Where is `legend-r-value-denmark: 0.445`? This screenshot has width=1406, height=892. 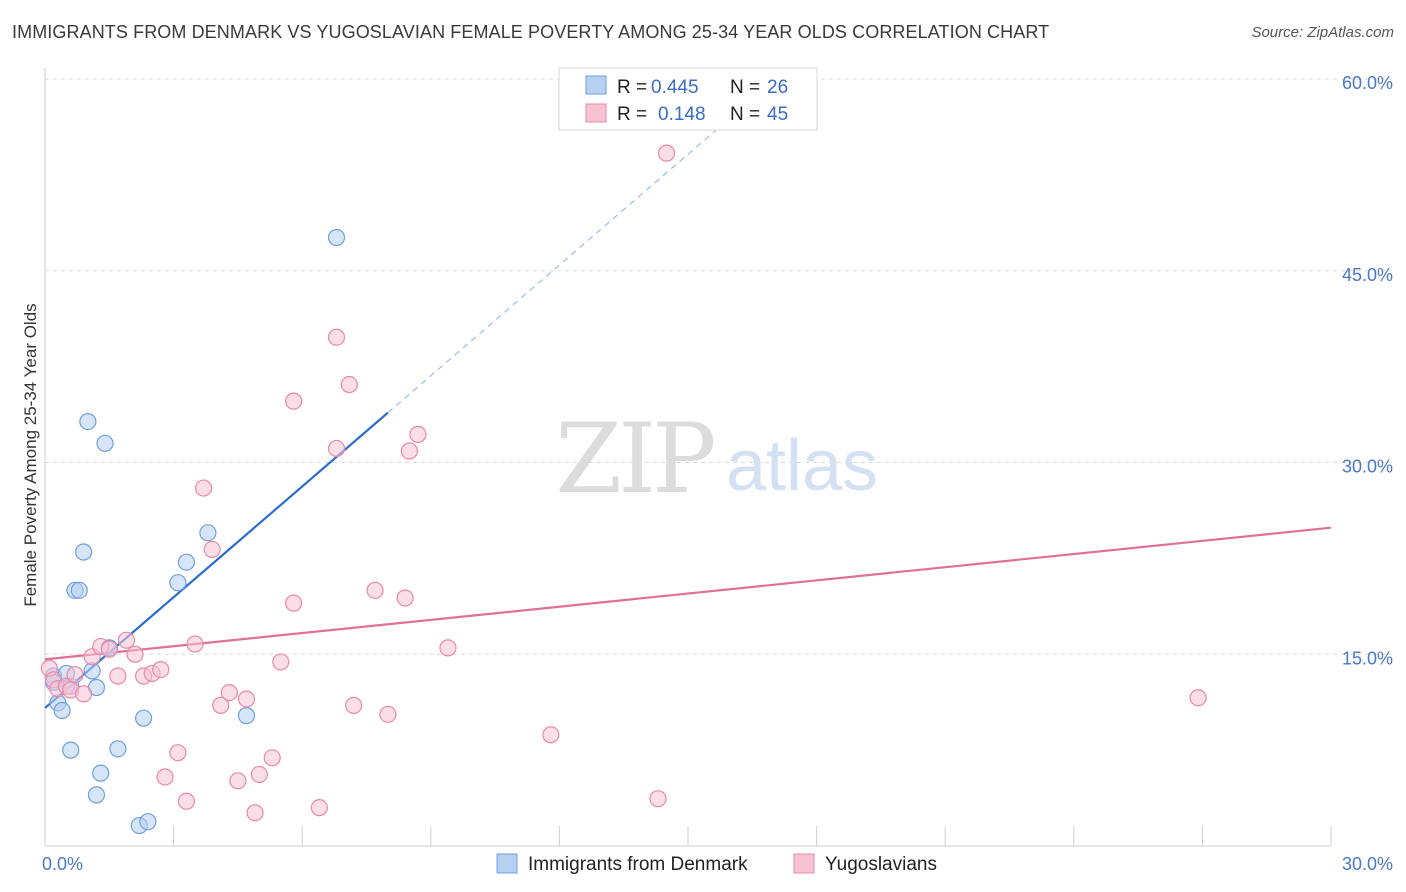
legend-r-value-denmark: 0.445 is located at coordinates (675, 87).